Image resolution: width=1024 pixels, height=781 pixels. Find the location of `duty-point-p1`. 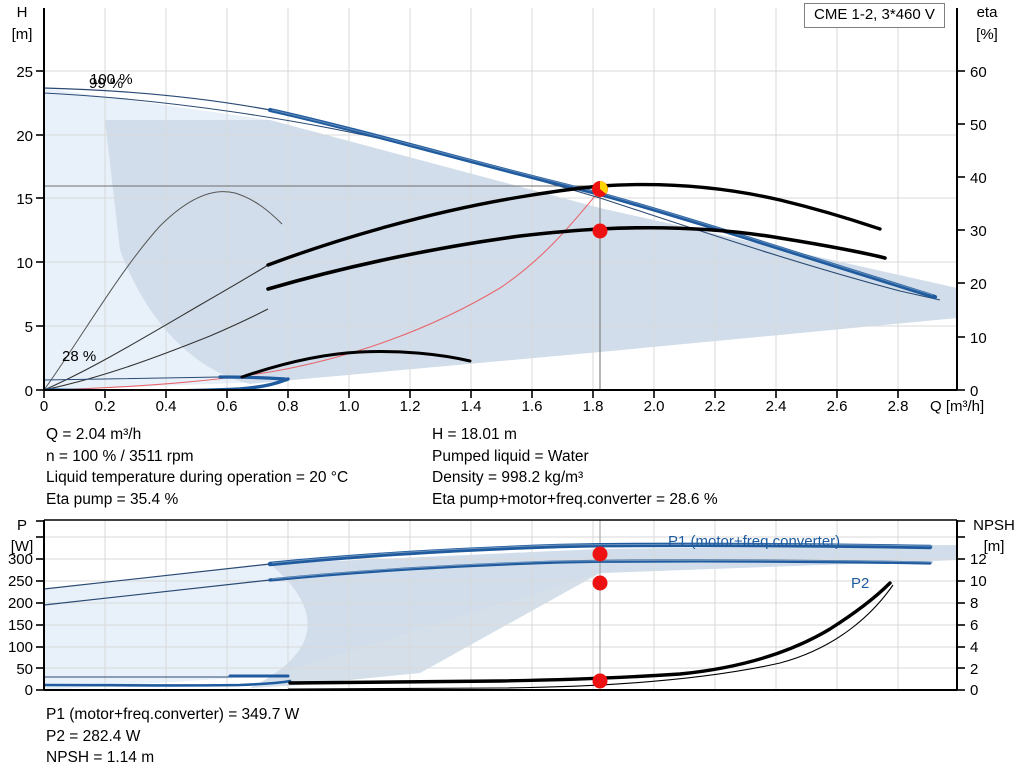

duty-point-p1 is located at coordinates (600, 554).